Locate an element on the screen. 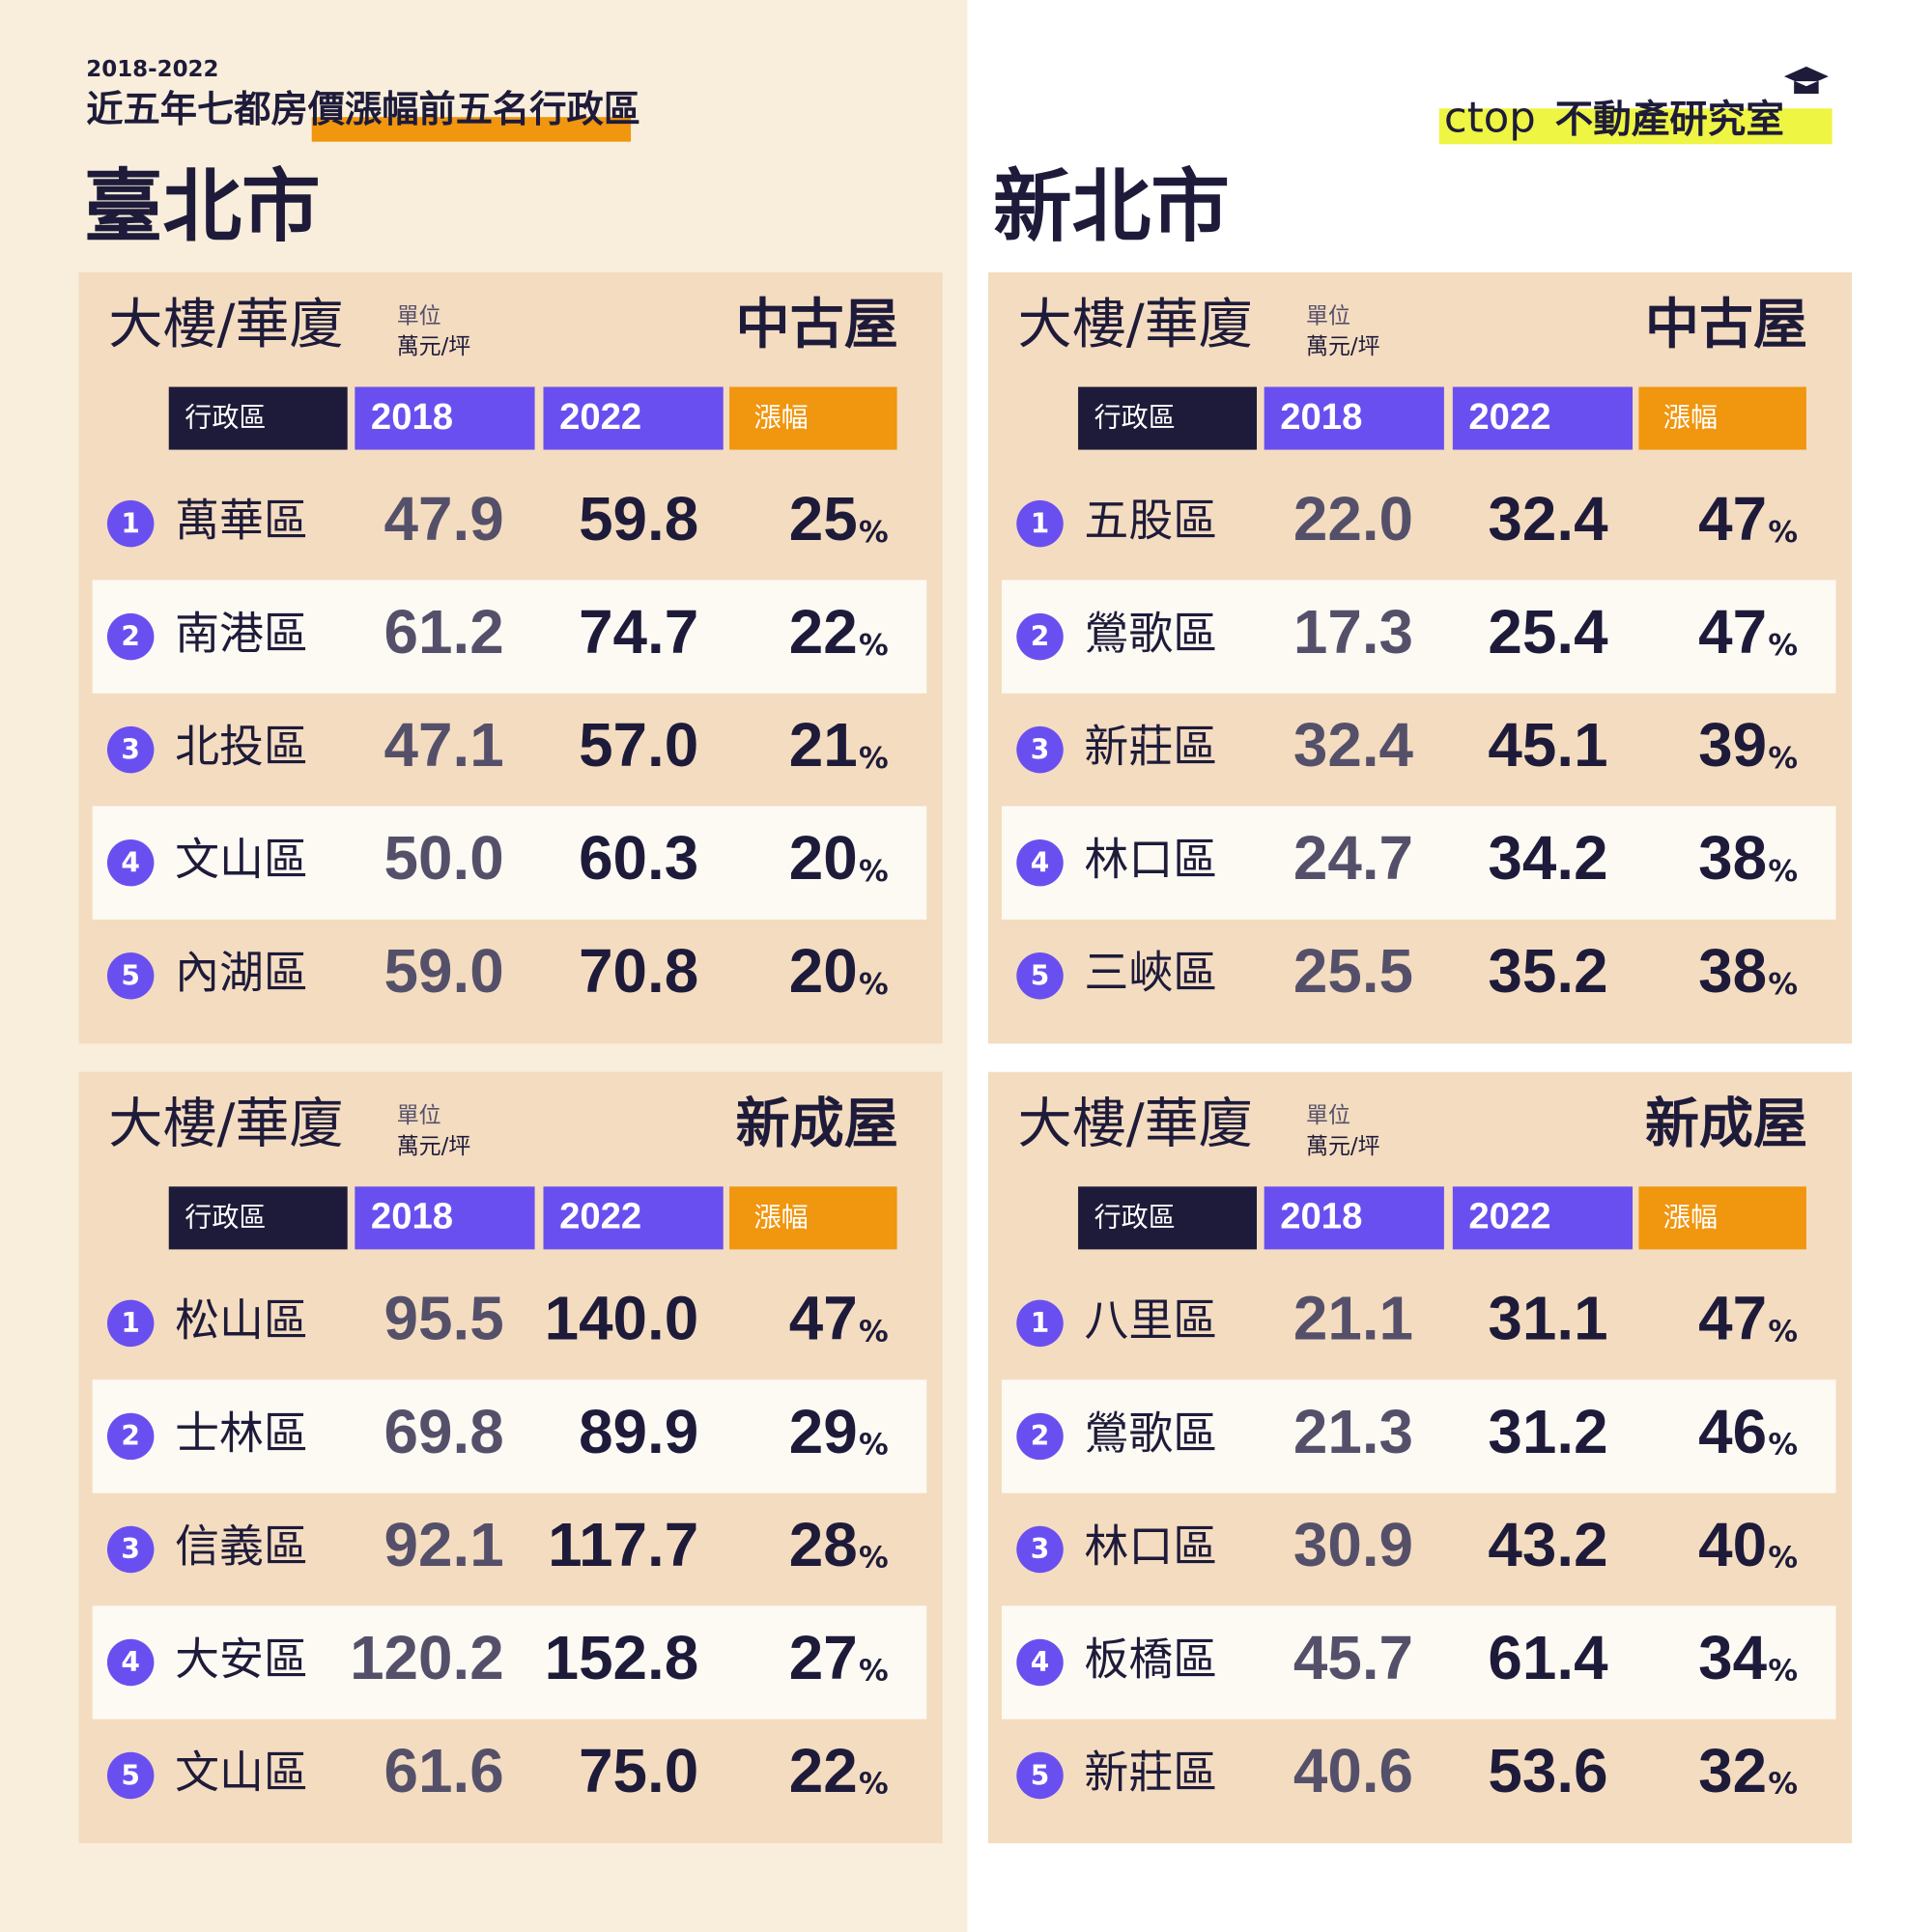 This screenshot has height=1932, width=1932. district: 內湖區 is located at coordinates (241, 973).